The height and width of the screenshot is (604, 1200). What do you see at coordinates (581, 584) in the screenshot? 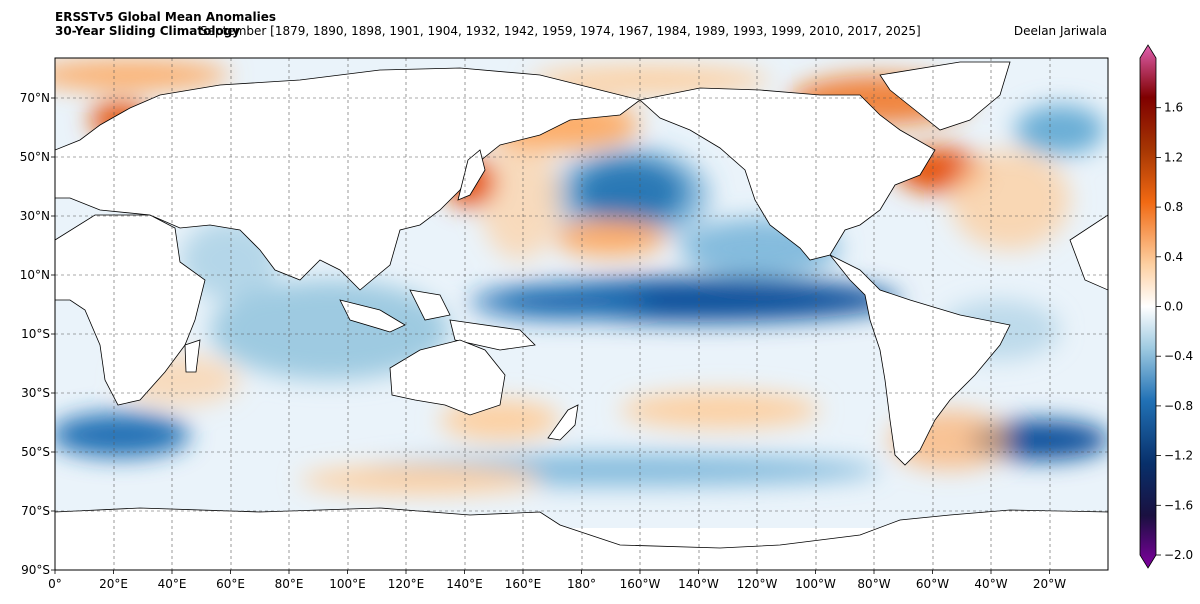
I see `lon-label: 180°` at bounding box center [581, 584].